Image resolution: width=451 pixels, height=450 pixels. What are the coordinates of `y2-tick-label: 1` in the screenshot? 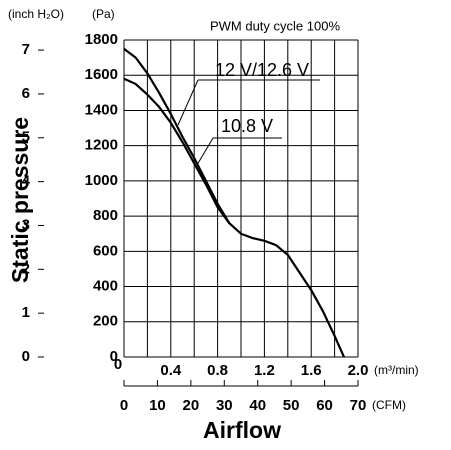 It's located at (26, 312).